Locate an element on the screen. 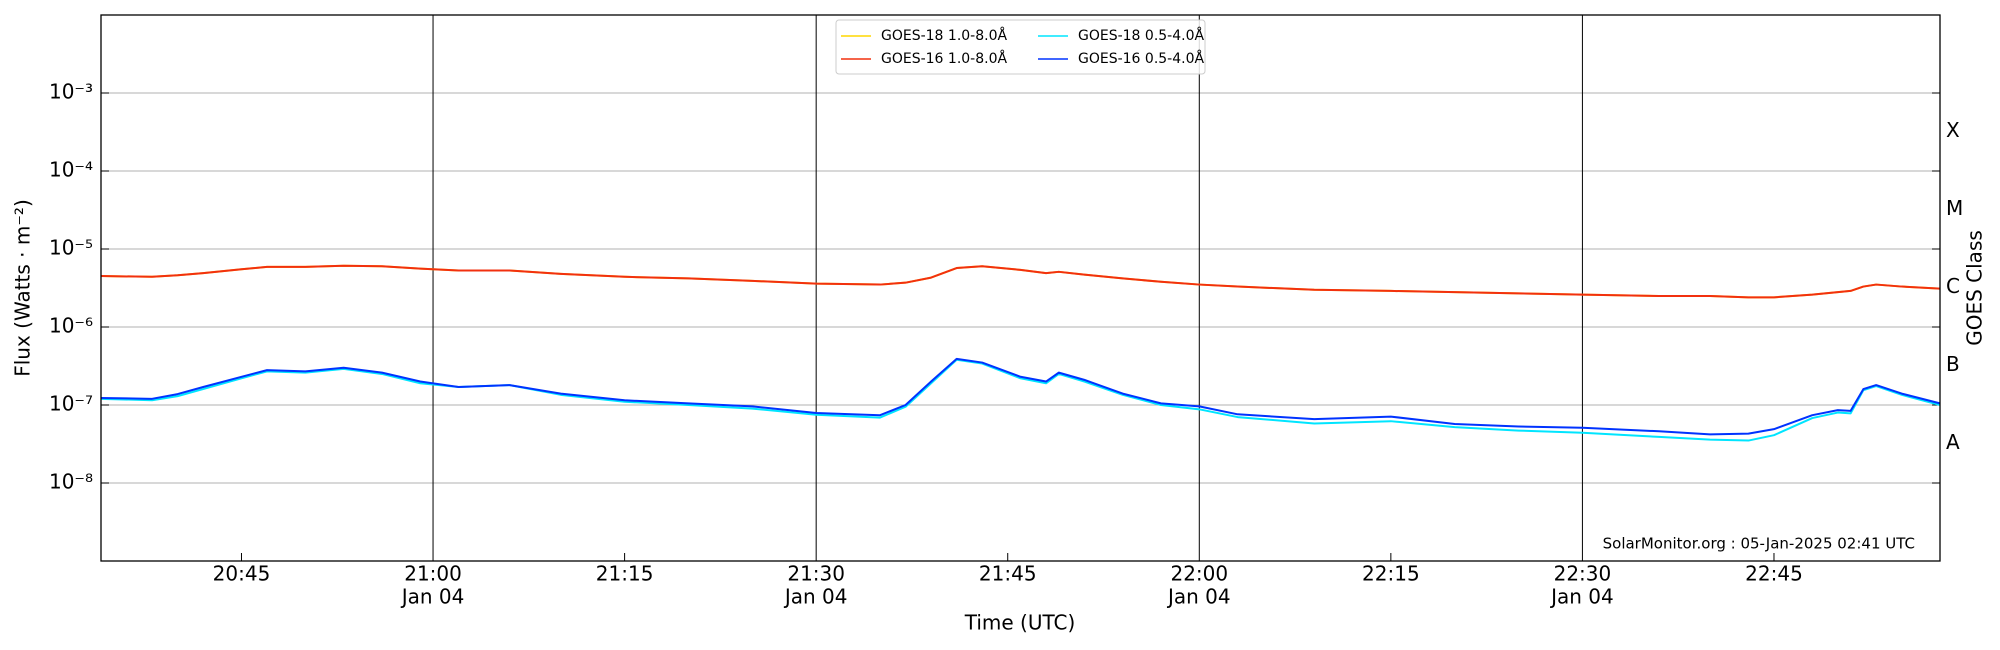 The height and width of the screenshot is (650, 2000). x-tick-label: 21:30 is located at coordinates (816, 574).